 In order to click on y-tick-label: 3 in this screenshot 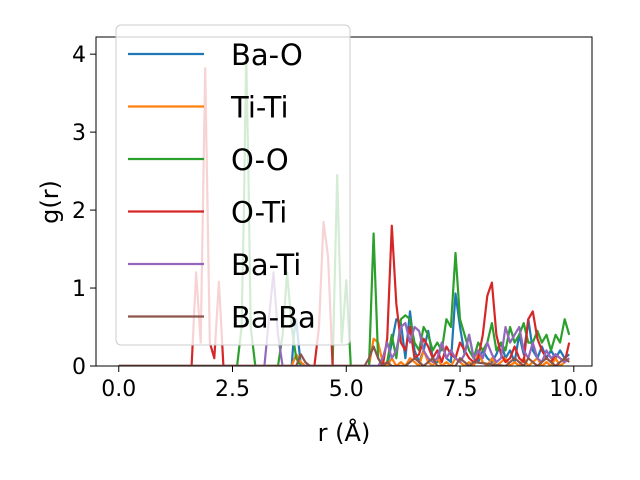, I will do `click(79, 133)`.